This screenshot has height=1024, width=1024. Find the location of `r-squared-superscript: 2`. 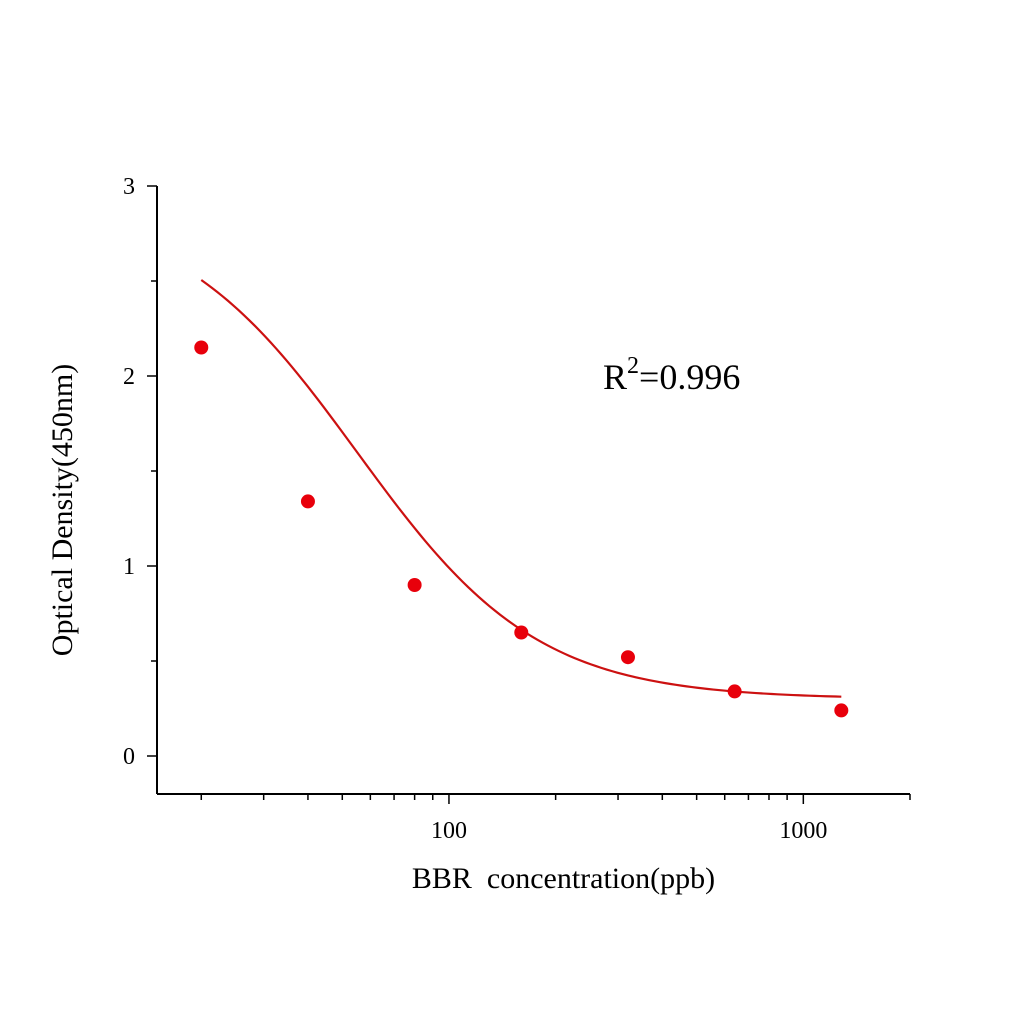

r-squared-superscript: 2 is located at coordinates (633, 366).